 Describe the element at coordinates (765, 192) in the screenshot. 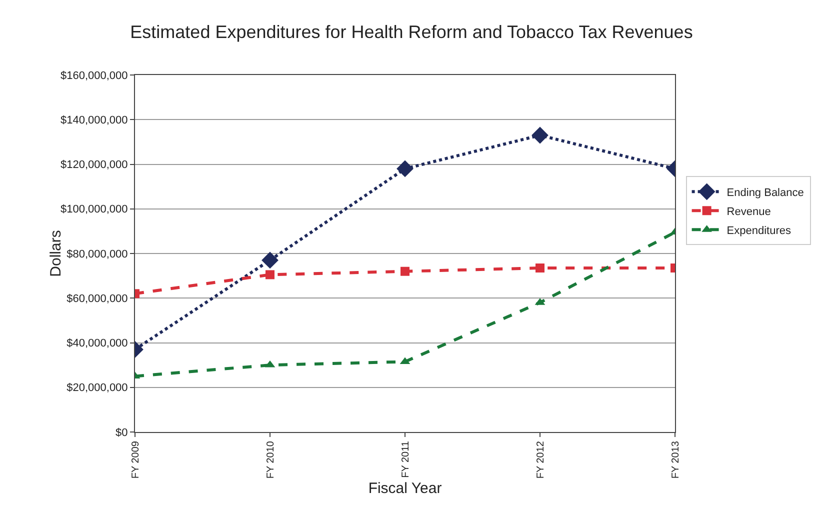

I see `legend-label: Ending Balance` at that location.